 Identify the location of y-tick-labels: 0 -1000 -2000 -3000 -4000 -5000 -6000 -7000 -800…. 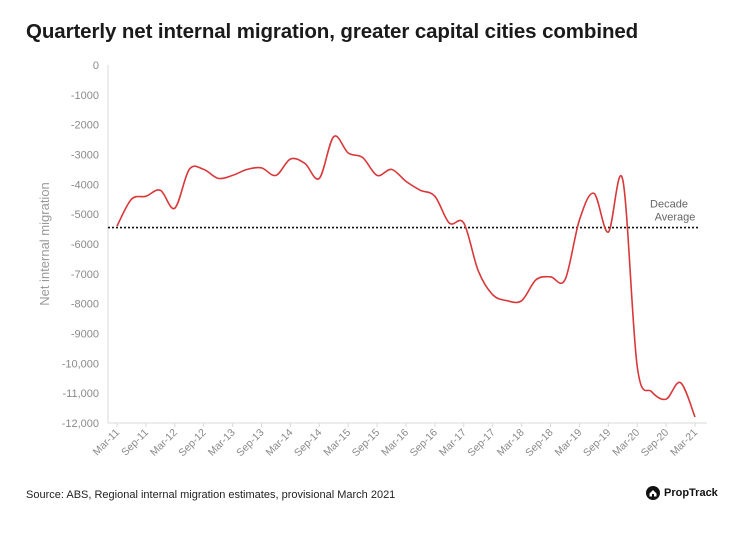
(80, 245).